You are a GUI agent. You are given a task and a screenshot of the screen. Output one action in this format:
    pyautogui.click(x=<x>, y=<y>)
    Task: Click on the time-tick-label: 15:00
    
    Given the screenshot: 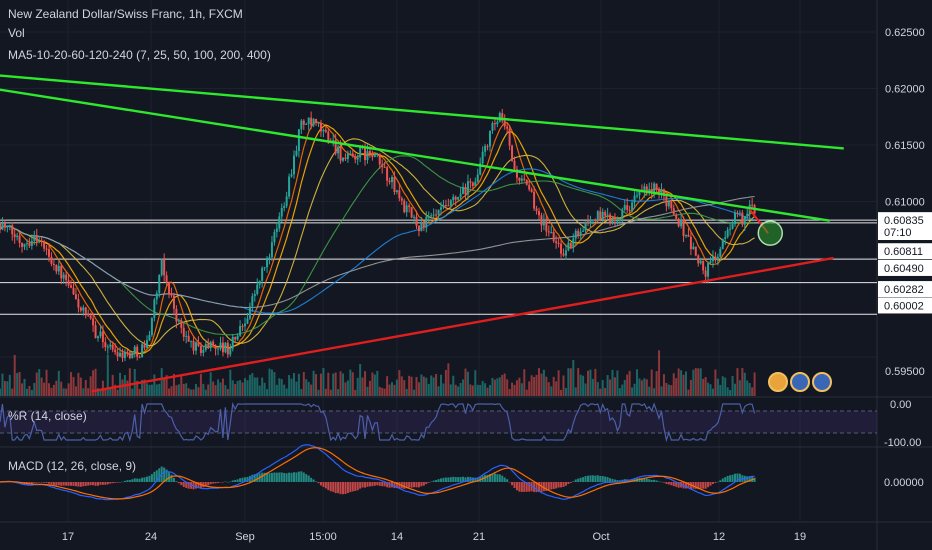 What is the action you would take?
    pyautogui.click(x=323, y=537)
    